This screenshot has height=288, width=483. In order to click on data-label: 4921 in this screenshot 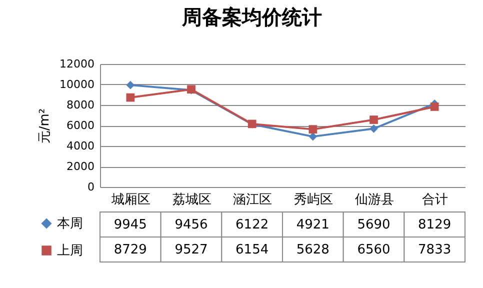, I will do `click(313, 225)`.